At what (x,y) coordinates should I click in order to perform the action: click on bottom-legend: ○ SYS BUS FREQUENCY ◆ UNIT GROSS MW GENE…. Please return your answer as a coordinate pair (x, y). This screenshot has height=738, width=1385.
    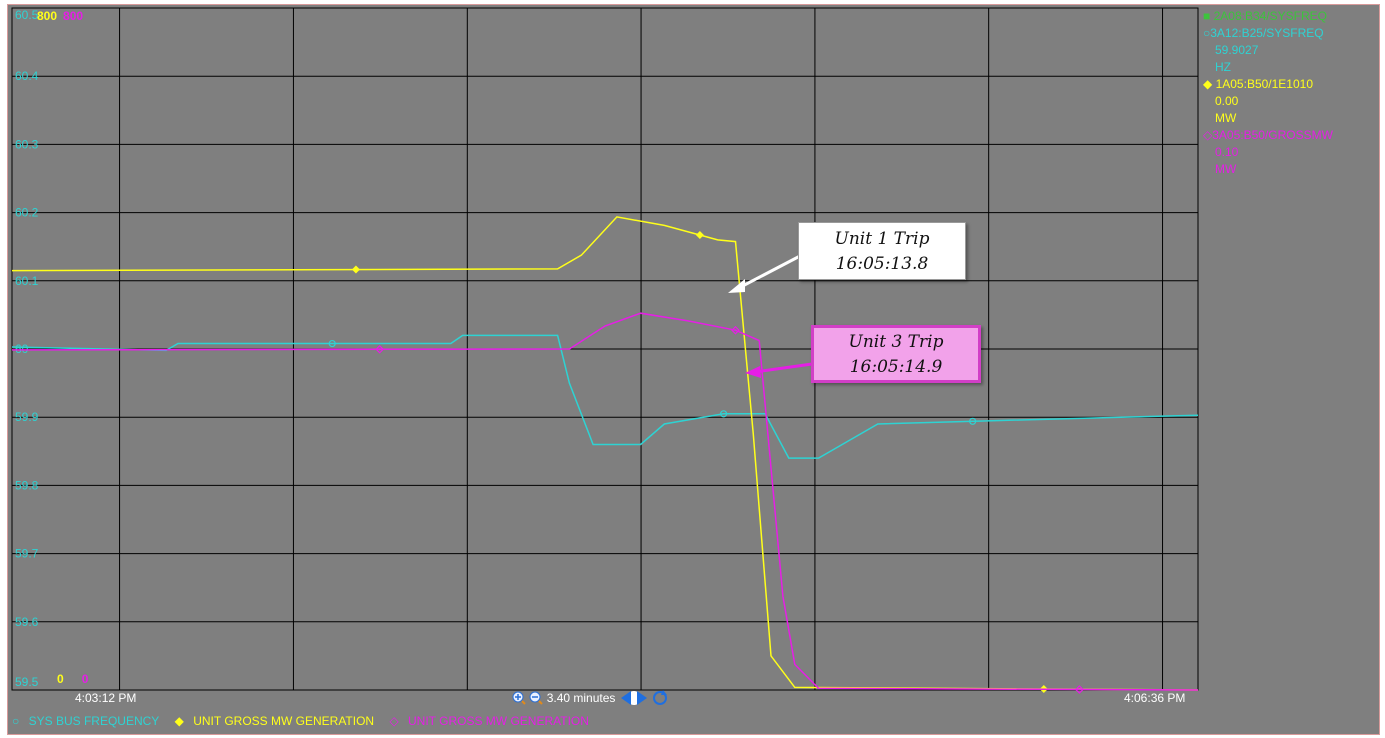
    Looking at the image, I should click on (306, 723).